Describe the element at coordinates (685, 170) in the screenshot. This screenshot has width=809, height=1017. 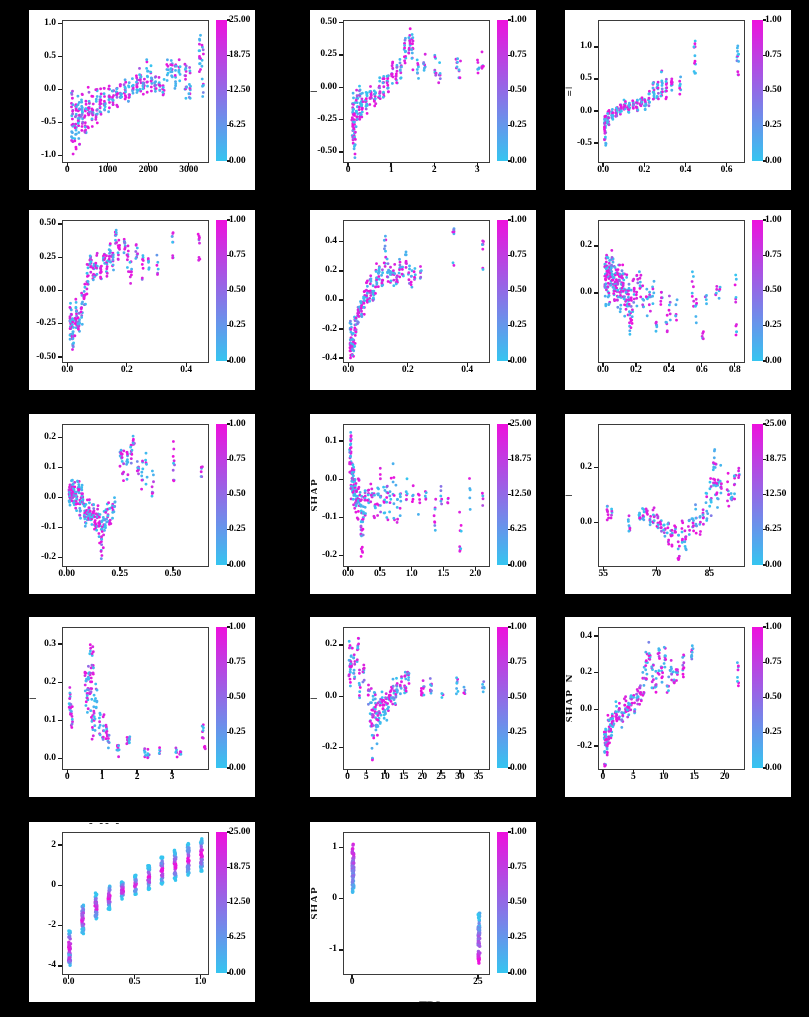
I see `x-tick-label: 0.4` at that location.